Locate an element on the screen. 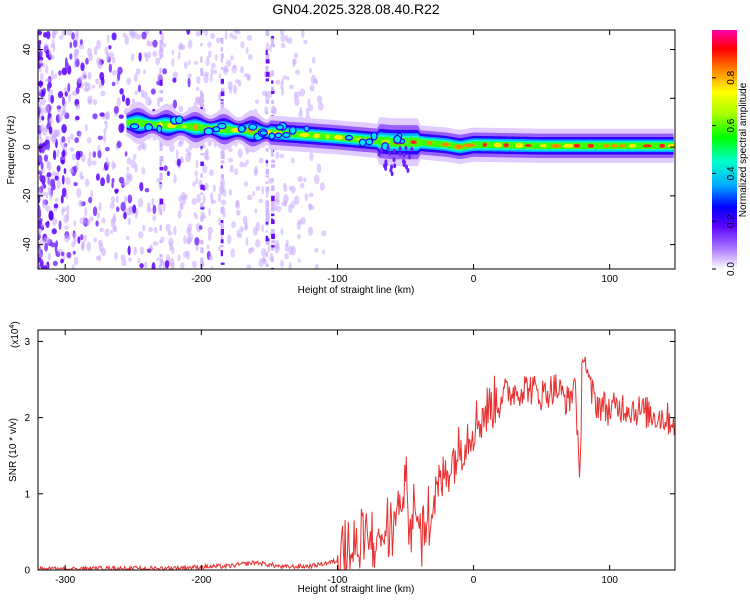 Image resolution: width=750 pixels, height=600 pixels. colorbar-tick-label: 0.8 is located at coordinates (731, 77).